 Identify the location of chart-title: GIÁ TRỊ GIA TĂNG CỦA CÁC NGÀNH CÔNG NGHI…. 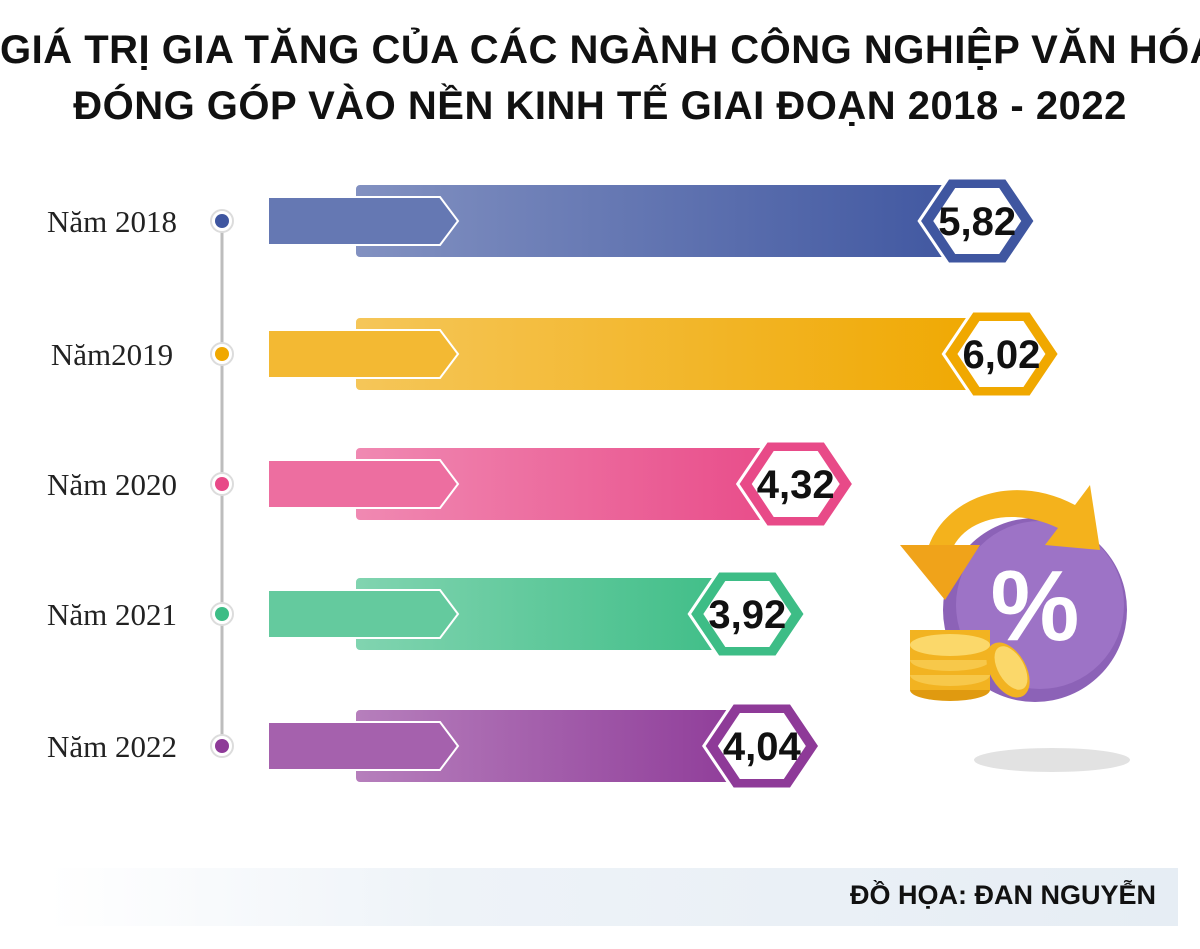
(600, 78).